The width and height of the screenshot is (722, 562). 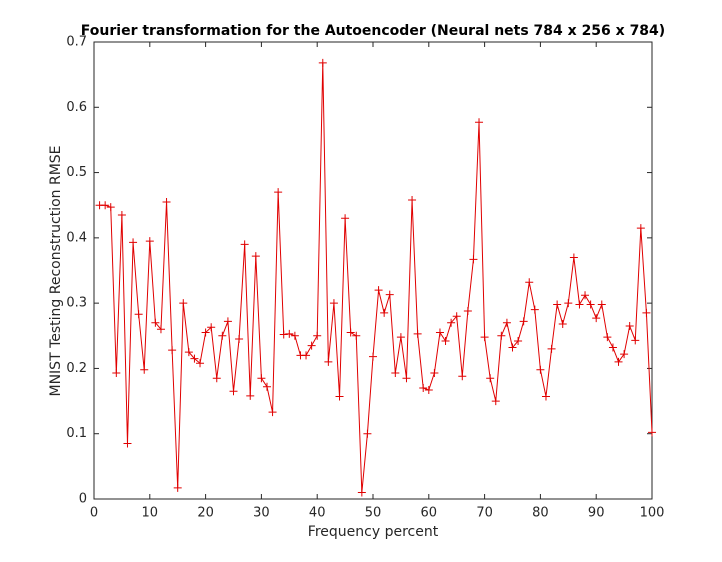 What do you see at coordinates (56, 270) in the screenshot?
I see `y-axis-label: MNIST Testing Reconstruction RMSE` at bounding box center [56, 270].